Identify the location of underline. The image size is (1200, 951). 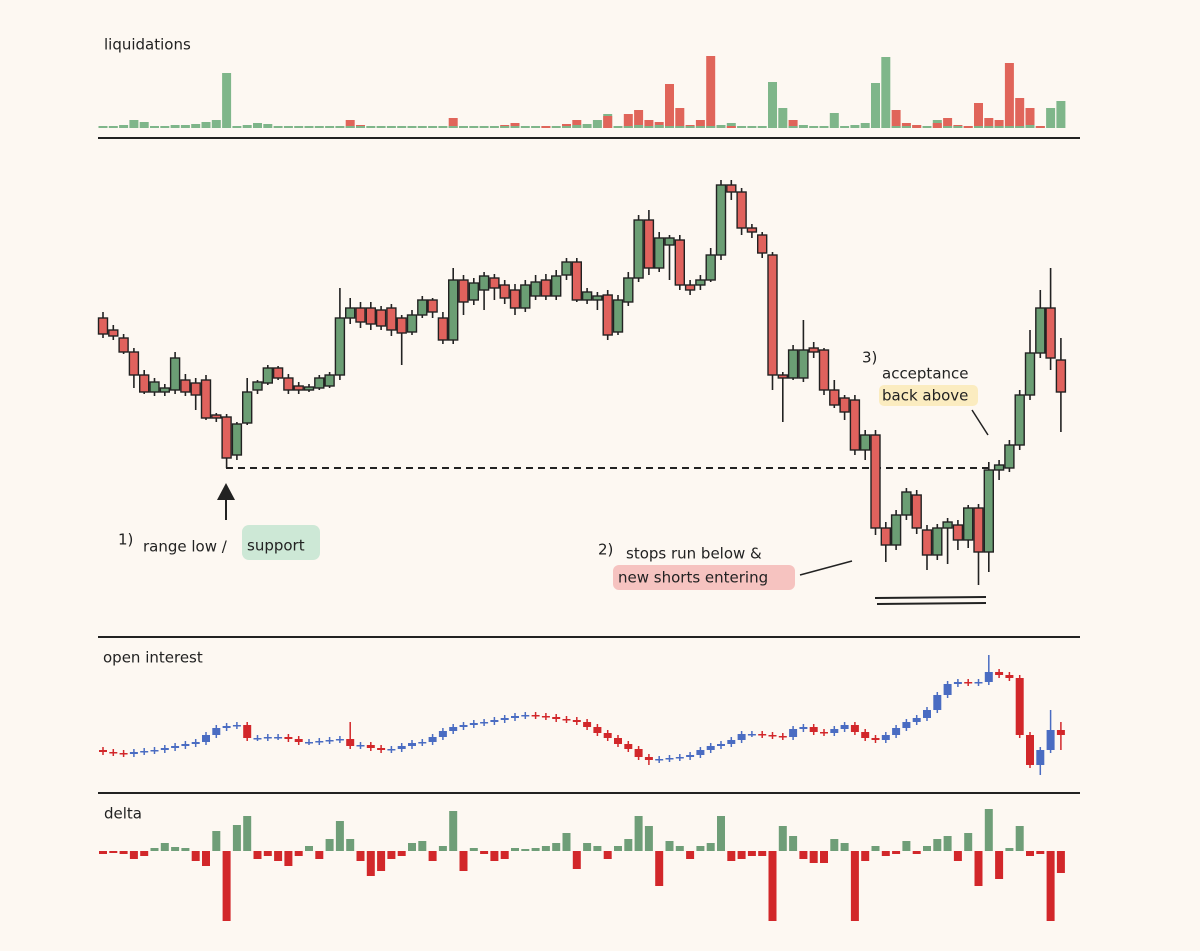
(931, 603).